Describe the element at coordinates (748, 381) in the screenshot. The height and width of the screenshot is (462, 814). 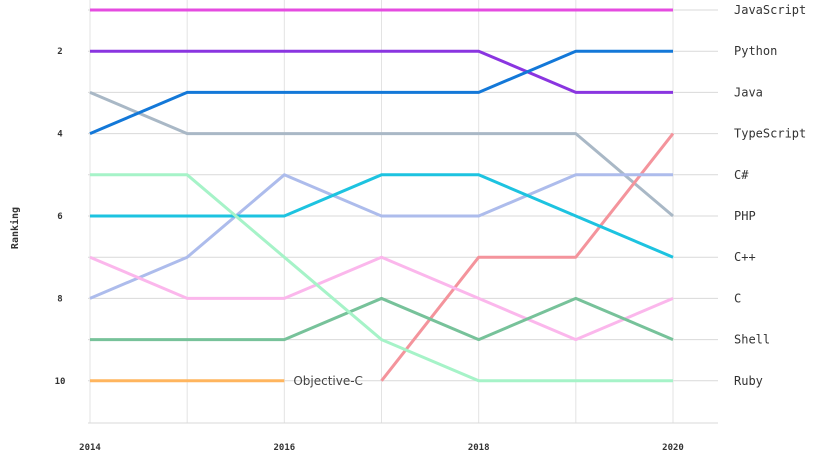
I see `rank-label: Ruby` at that location.